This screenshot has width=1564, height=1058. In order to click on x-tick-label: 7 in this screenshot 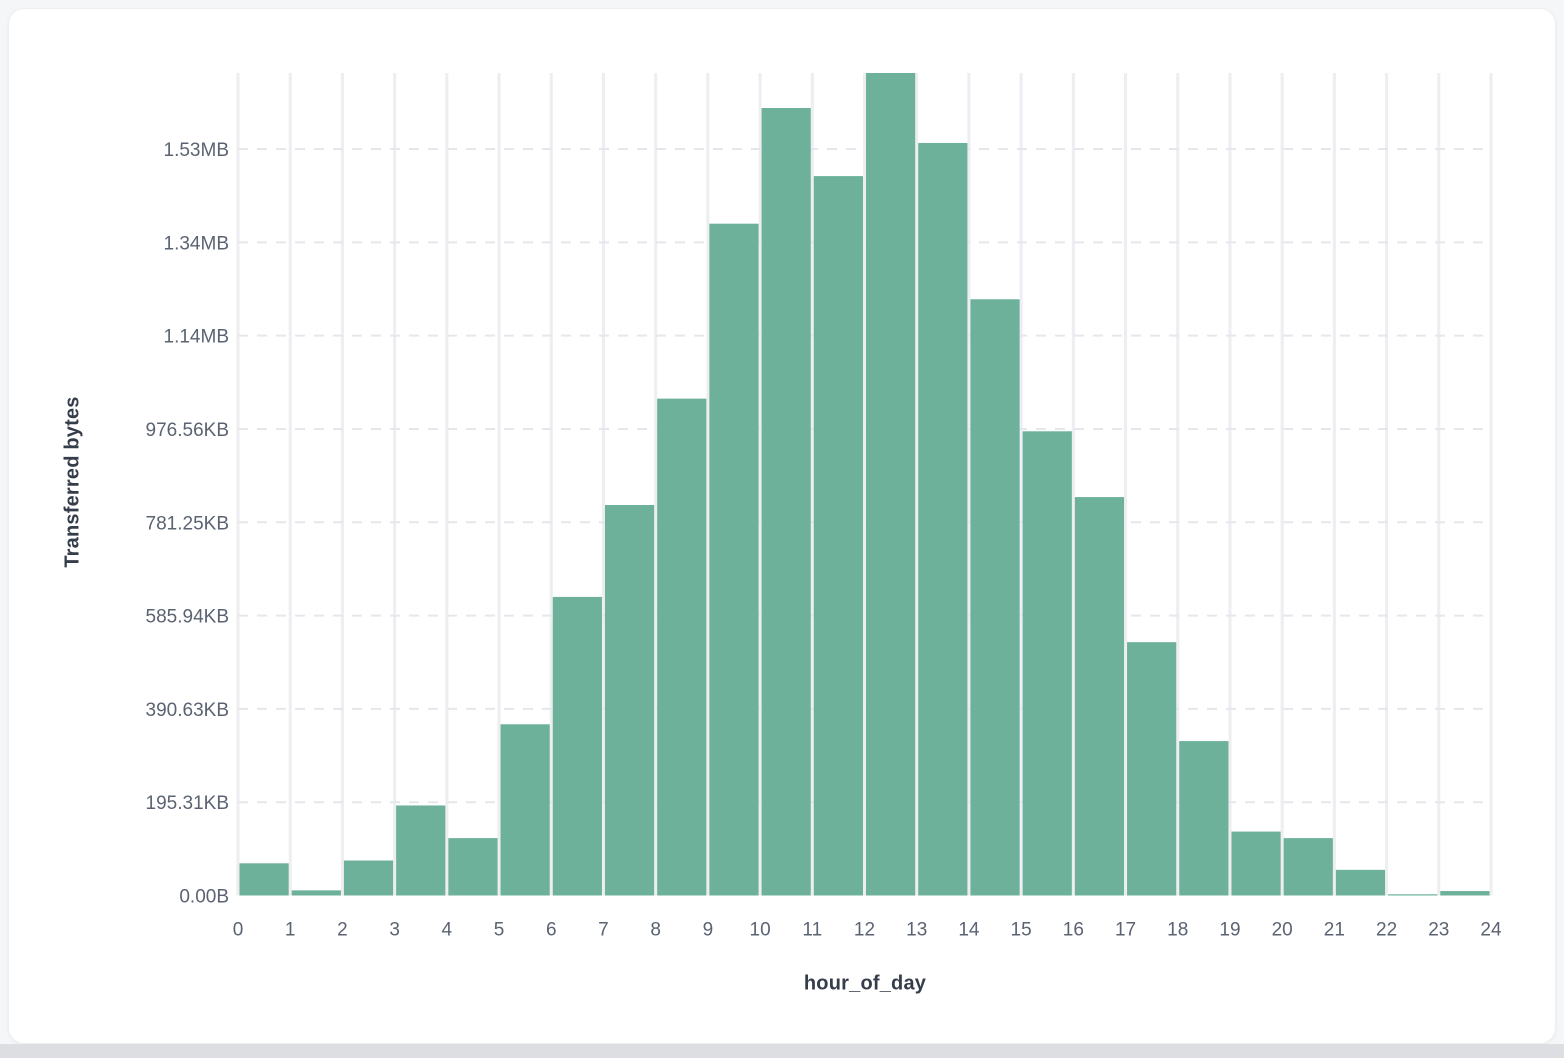, I will do `click(603, 930)`.